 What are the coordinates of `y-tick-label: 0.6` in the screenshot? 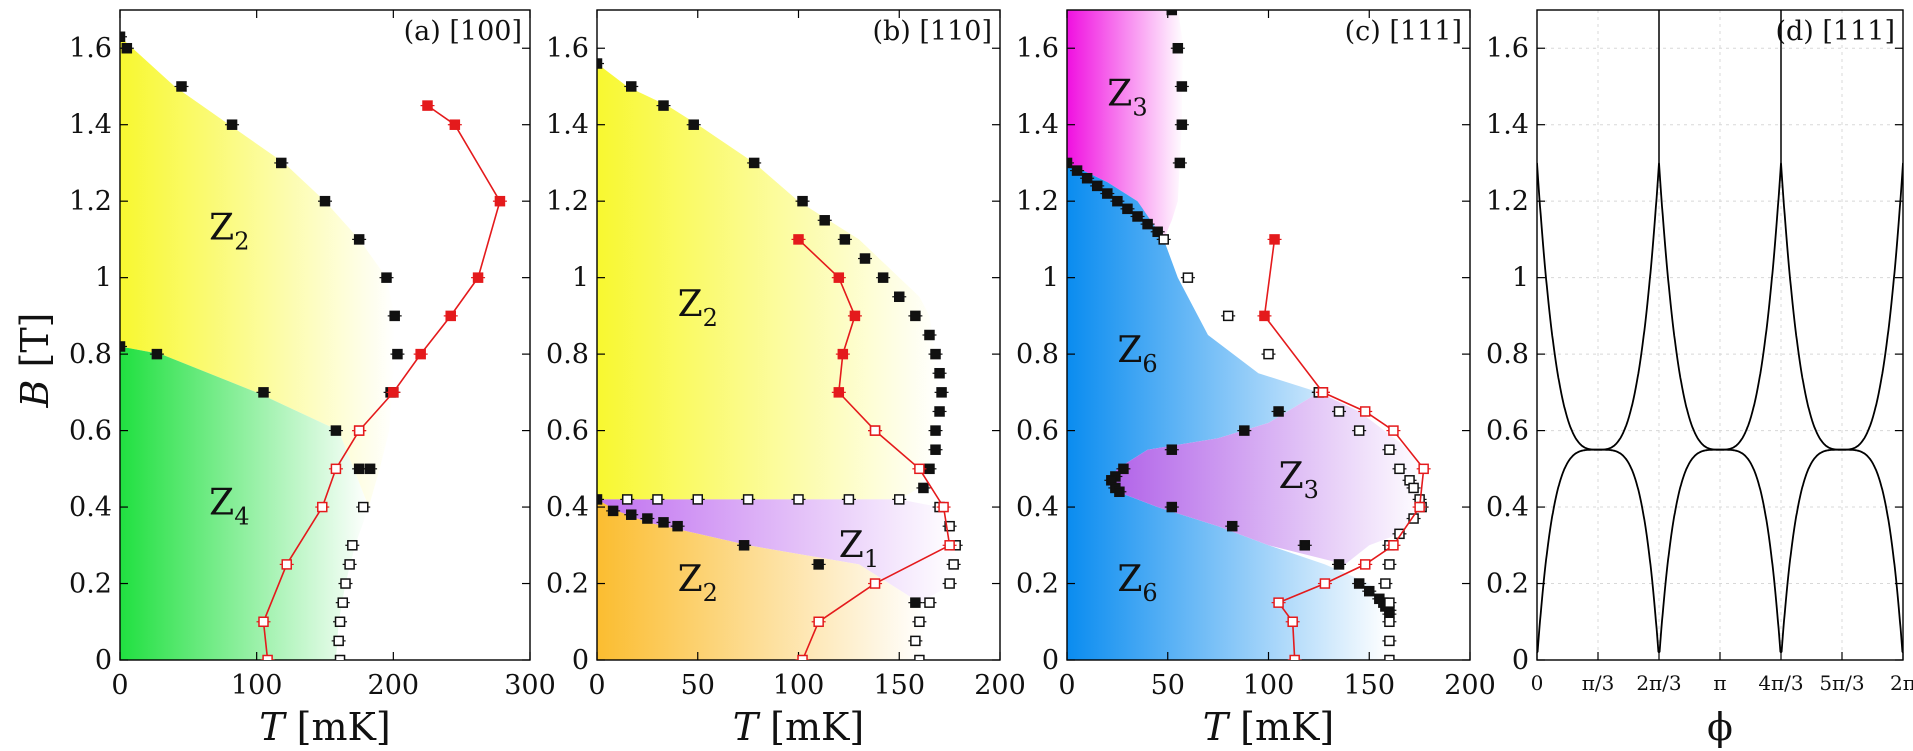 It's located at (567, 431).